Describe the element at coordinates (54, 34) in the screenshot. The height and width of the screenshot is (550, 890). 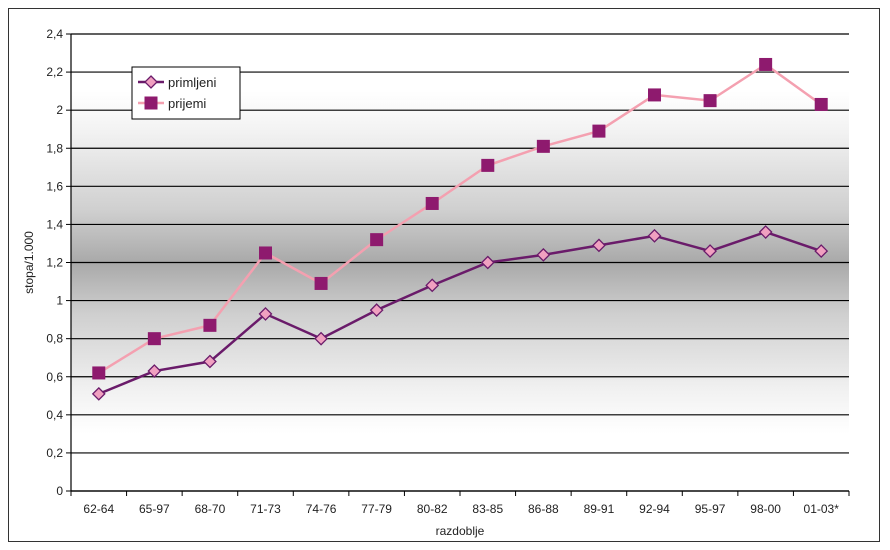
I see `y-tick-label: 2,4` at that location.